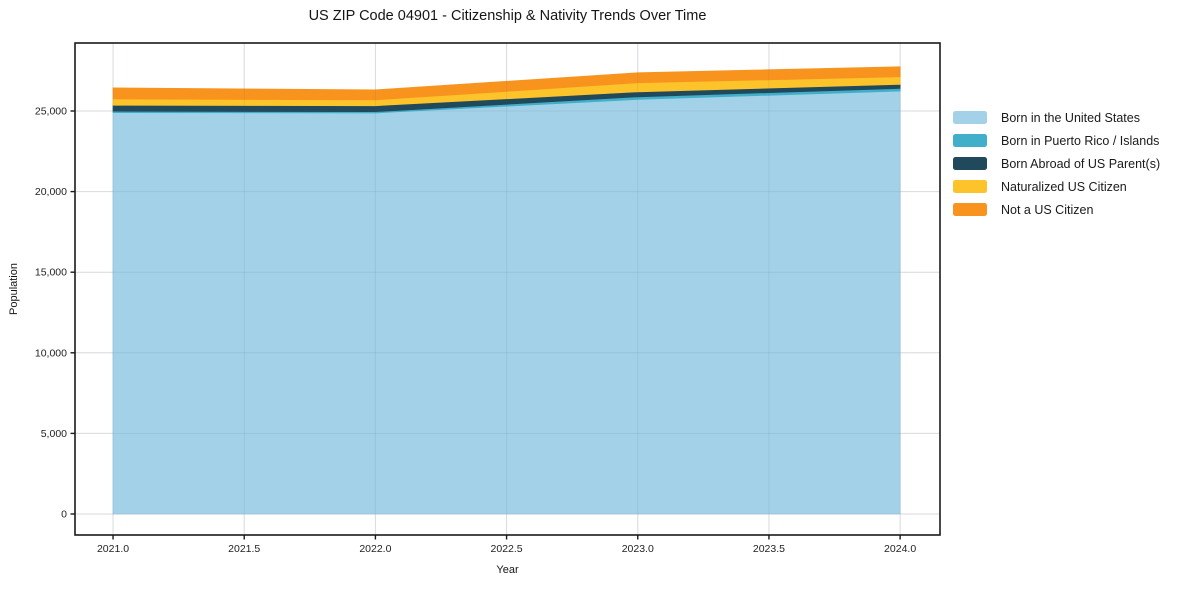  I want to click on y-tick-label: 20,000, so click(51, 192).